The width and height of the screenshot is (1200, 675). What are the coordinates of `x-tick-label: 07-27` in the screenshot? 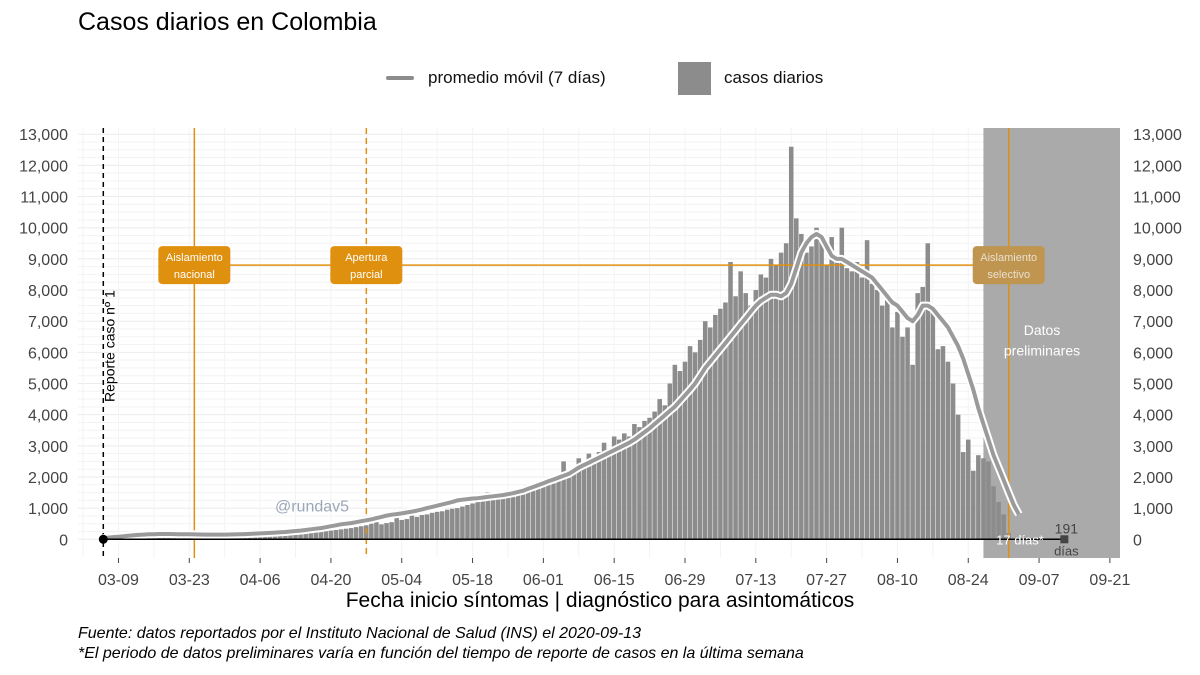 It's located at (826, 580).